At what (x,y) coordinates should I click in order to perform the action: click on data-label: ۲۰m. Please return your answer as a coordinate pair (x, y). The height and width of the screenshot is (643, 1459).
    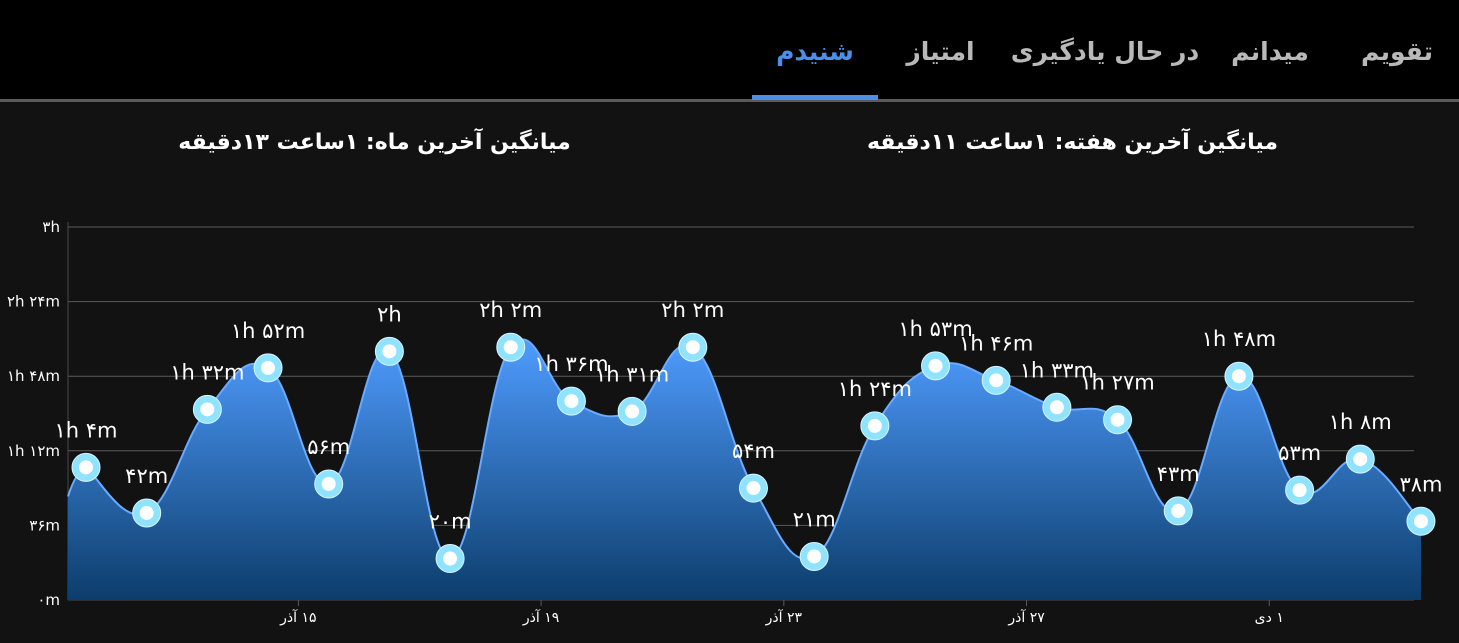
    Looking at the image, I should click on (450, 522).